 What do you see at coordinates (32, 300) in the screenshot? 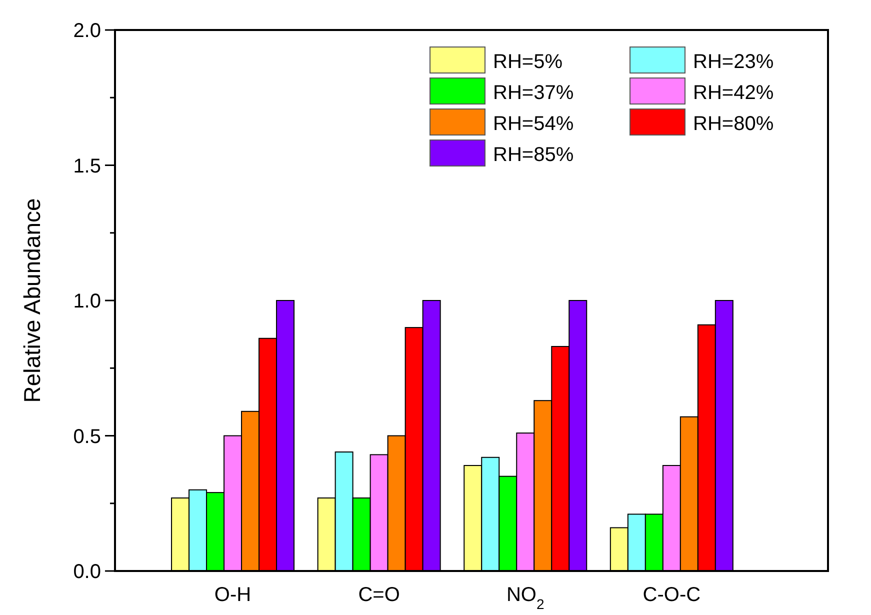
I see `y-axis-title: Relative Abundance` at bounding box center [32, 300].